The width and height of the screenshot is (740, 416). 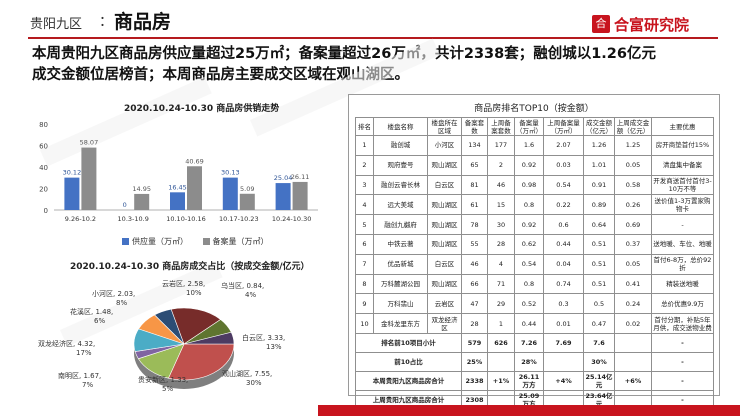 I want to click on table-cell: 1.25, so click(x=633, y=145).